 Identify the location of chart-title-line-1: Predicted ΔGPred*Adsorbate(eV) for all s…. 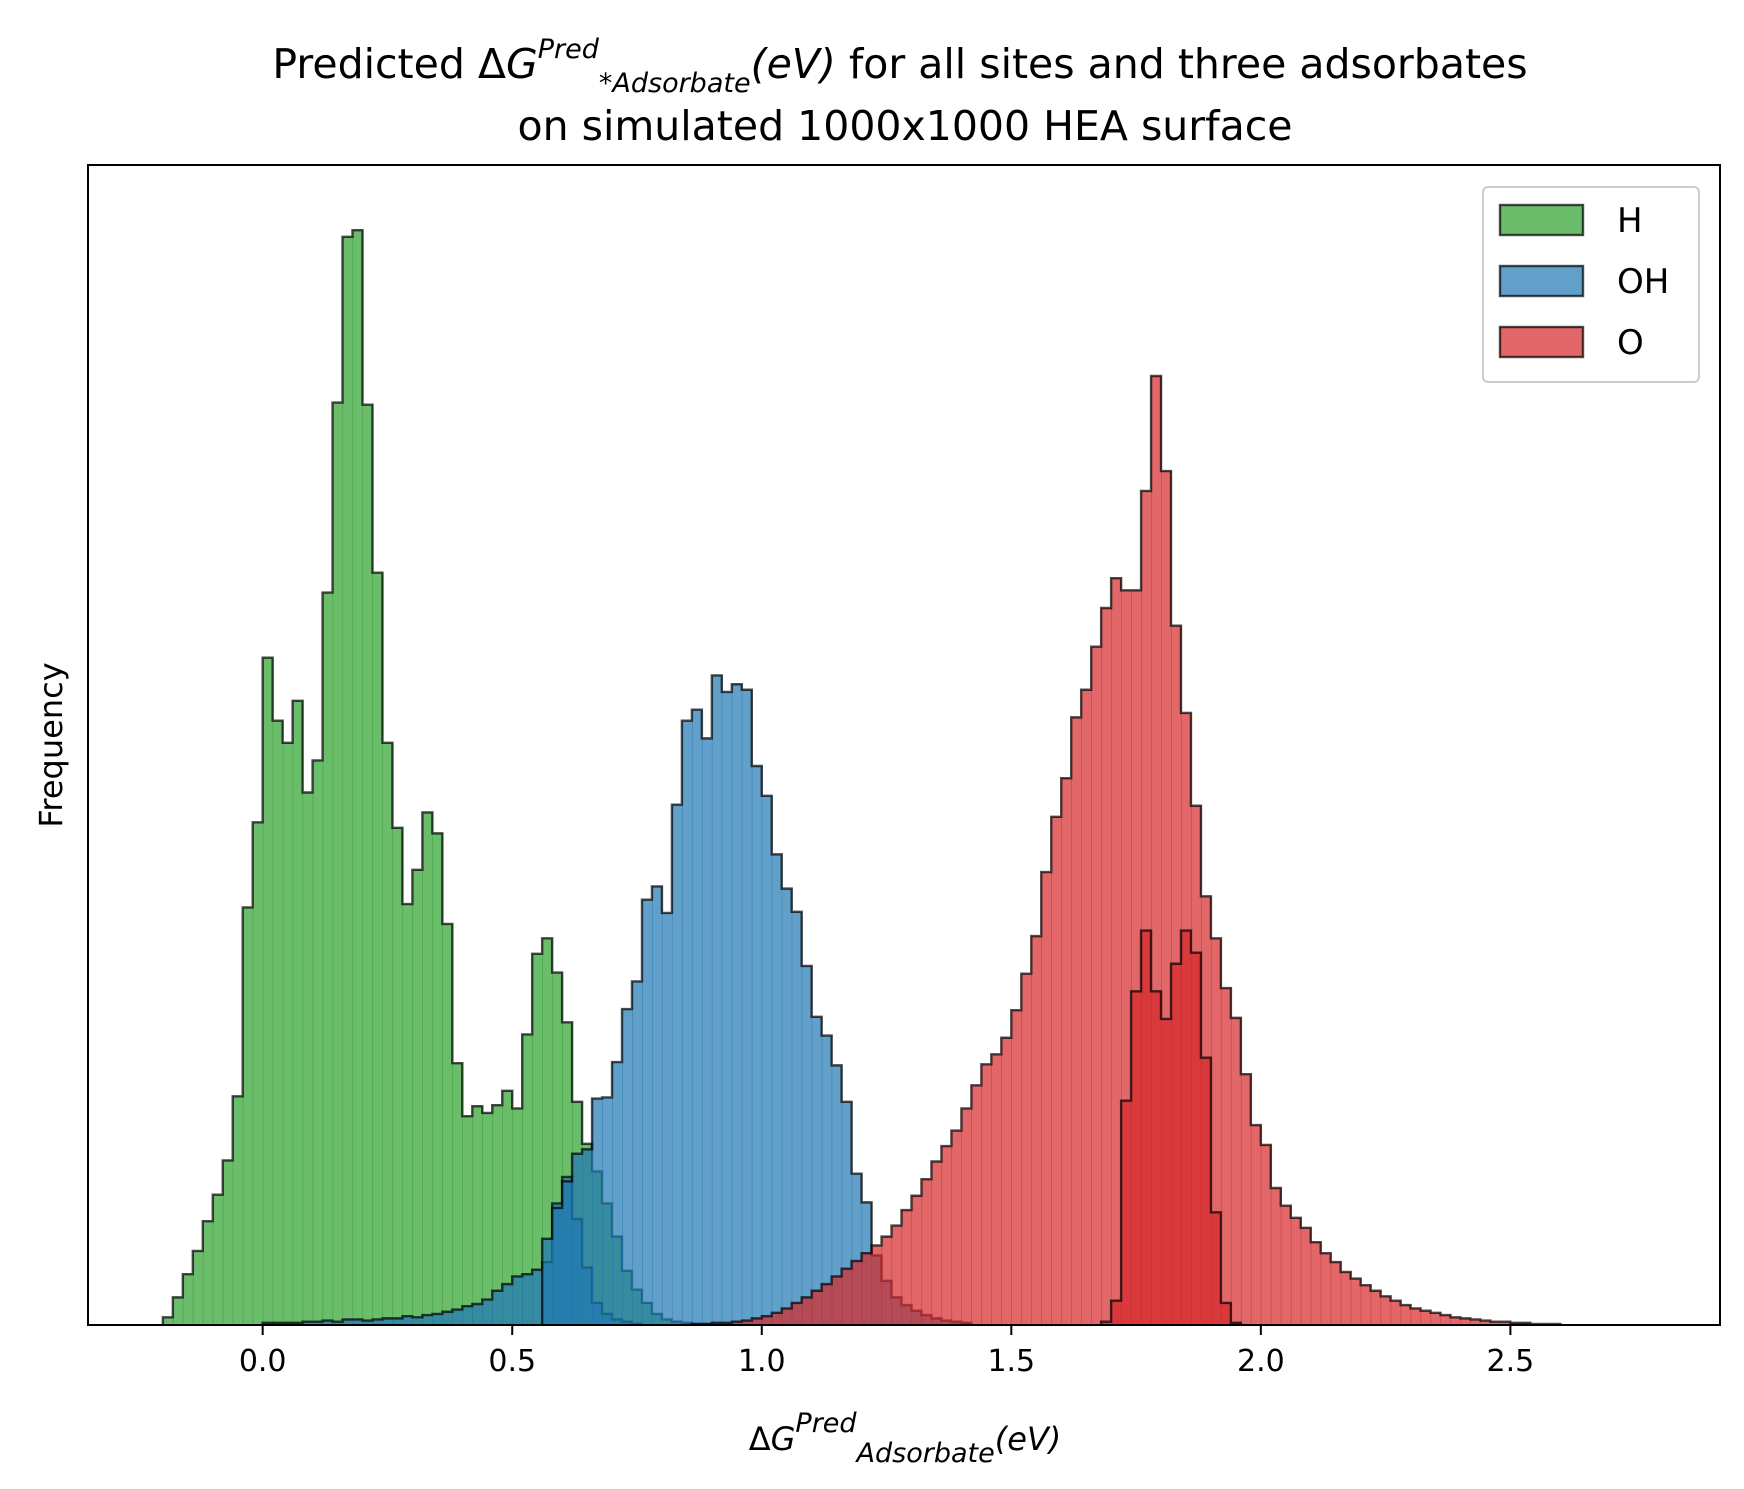
(899, 66).